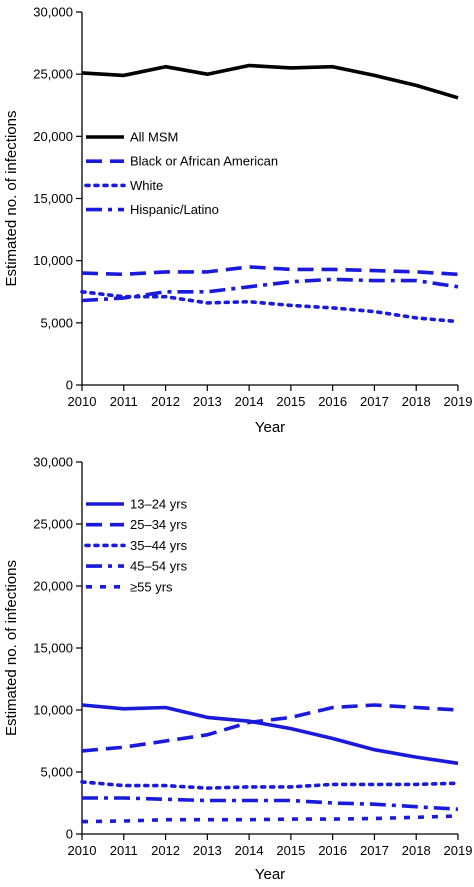 The image size is (474, 887). Describe the element at coordinates (154, 137) in the screenshot. I see `legend-label: All MSM` at that location.